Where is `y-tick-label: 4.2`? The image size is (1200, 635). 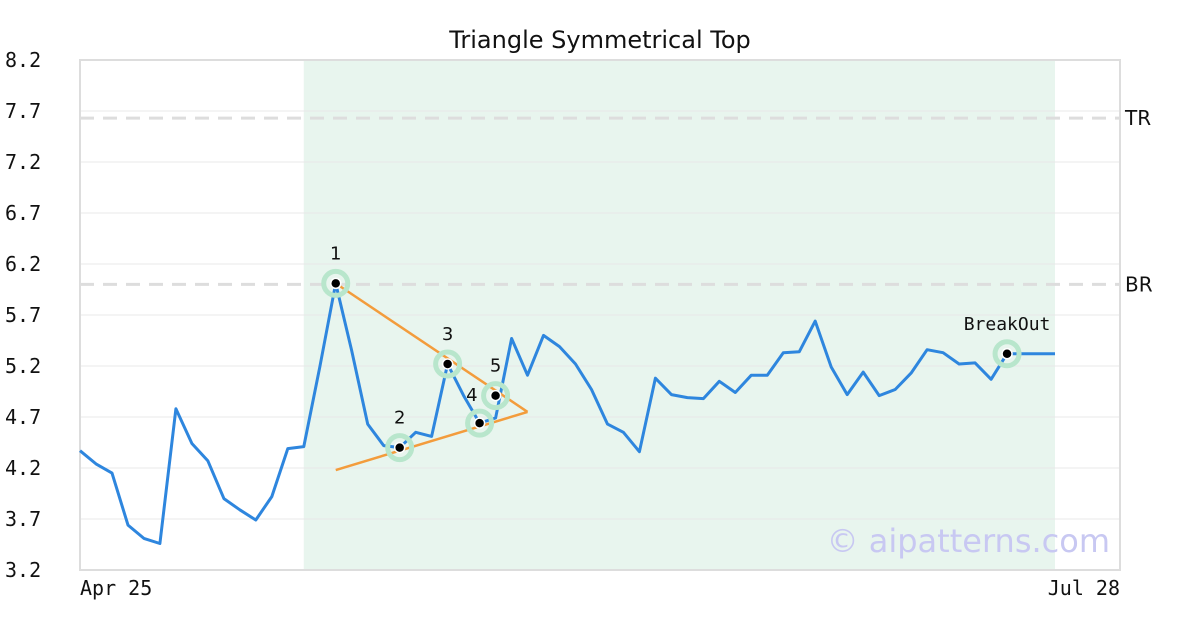
y-tick-label: 4.2 is located at coordinates (23, 468).